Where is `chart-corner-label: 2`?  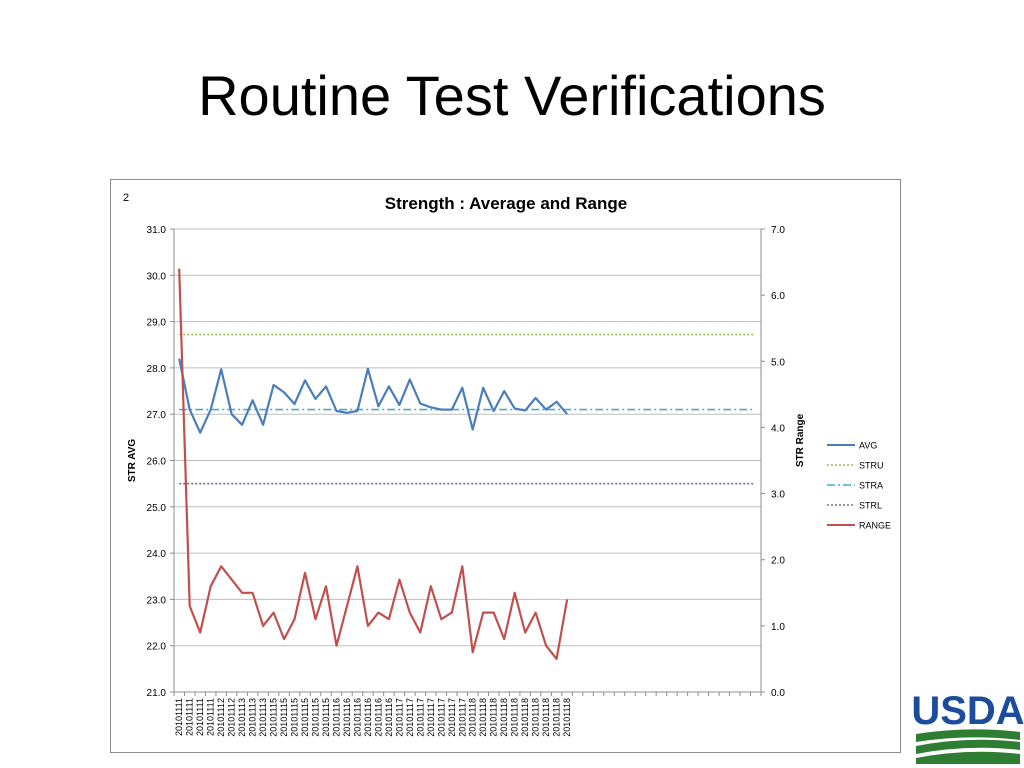
chart-corner-label: 2 is located at coordinates (126, 198).